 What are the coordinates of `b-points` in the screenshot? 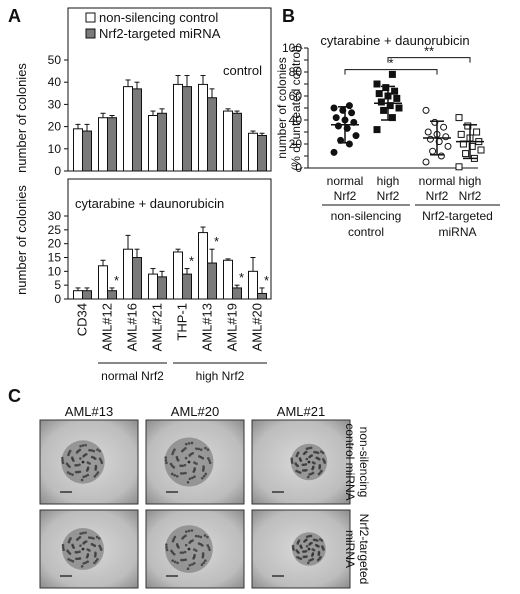 It's located at (407, 120).